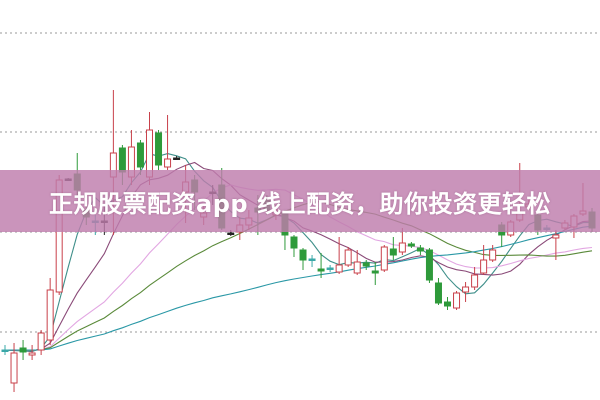  I want to click on banner-title: 正规股票配资app 线上配资，助你投资更轻松, so click(300, 203).